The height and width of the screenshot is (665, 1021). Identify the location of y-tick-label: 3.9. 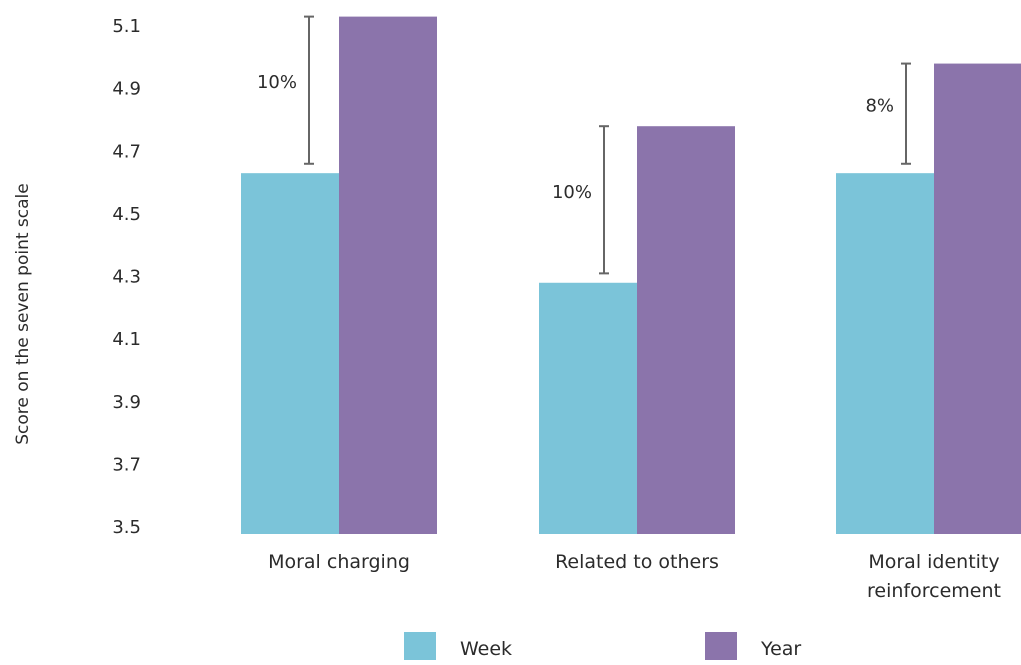
(126, 402).